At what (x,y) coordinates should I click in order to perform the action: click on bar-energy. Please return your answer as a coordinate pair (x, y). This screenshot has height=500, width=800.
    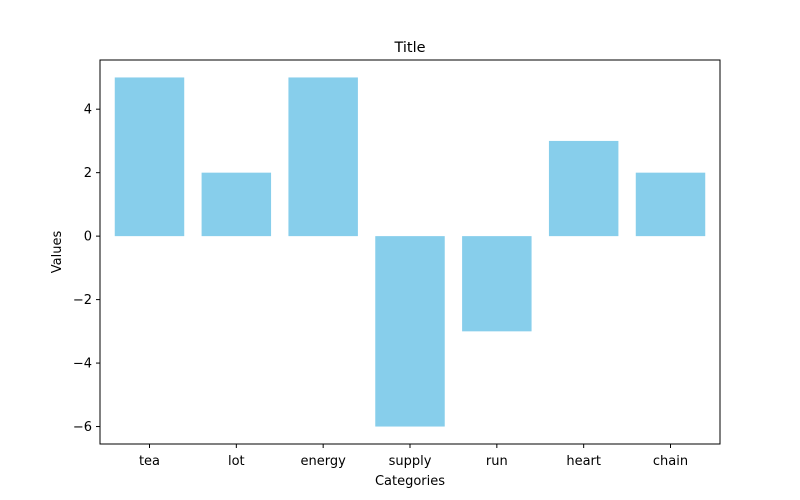
    Looking at the image, I should click on (323, 157).